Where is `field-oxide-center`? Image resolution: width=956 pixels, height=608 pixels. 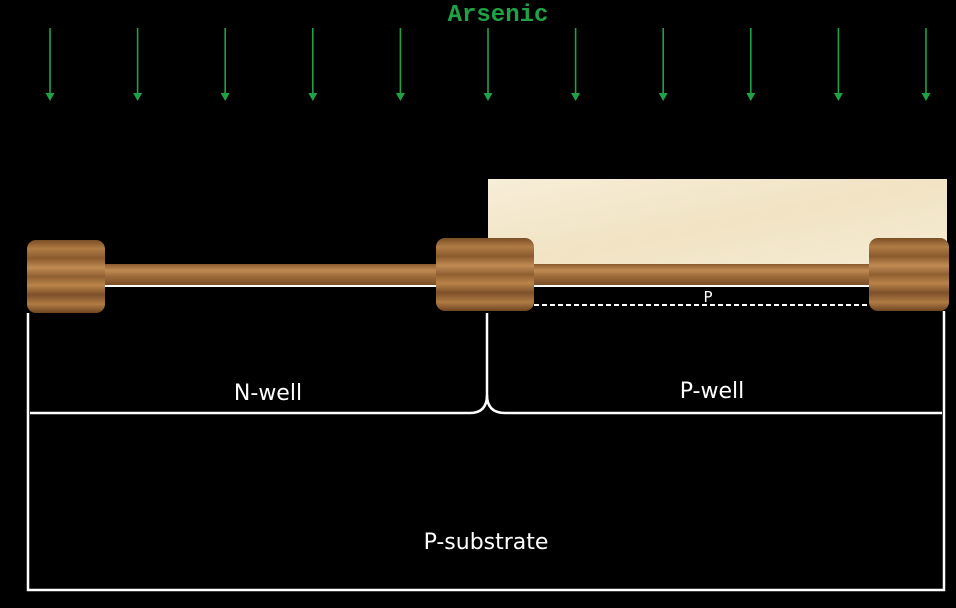 field-oxide-center is located at coordinates (485, 274).